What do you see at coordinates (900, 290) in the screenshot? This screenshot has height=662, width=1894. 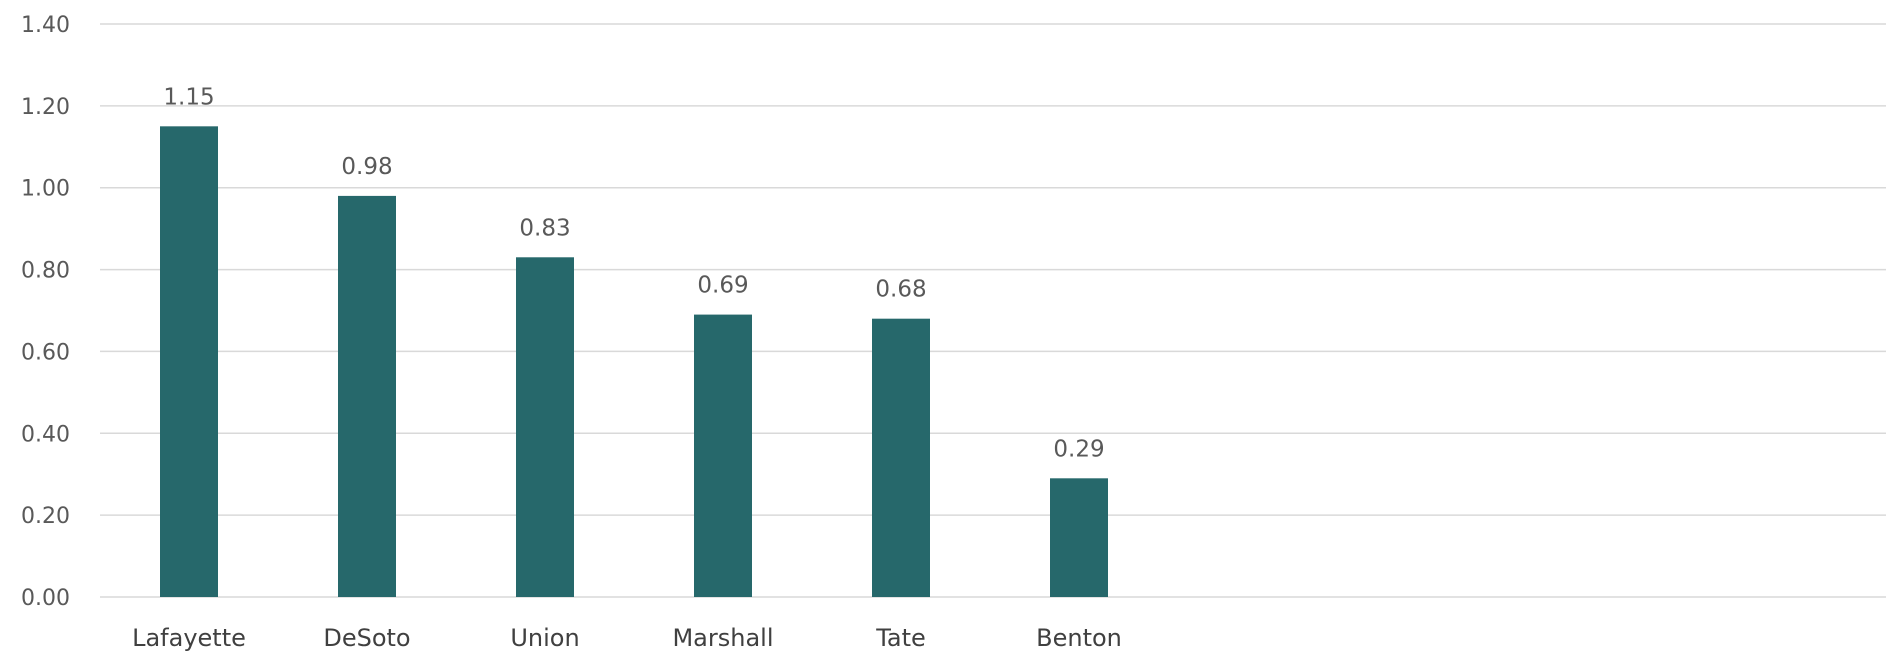 I see `data-label: 0.68` at bounding box center [900, 290].